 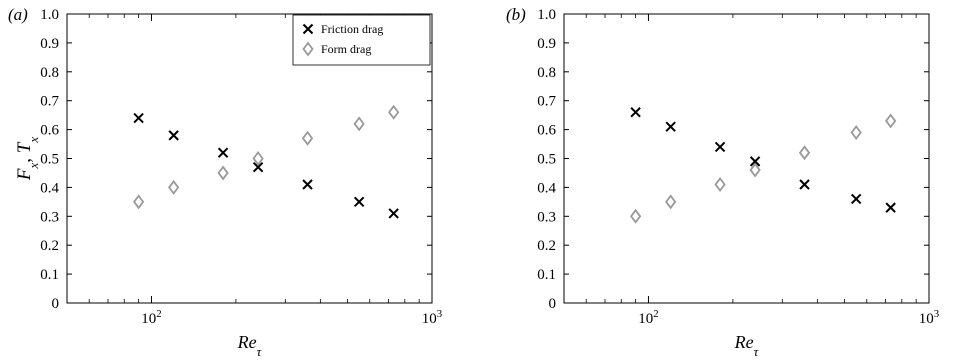 I want to click on panel-label: (b), so click(x=516, y=14).